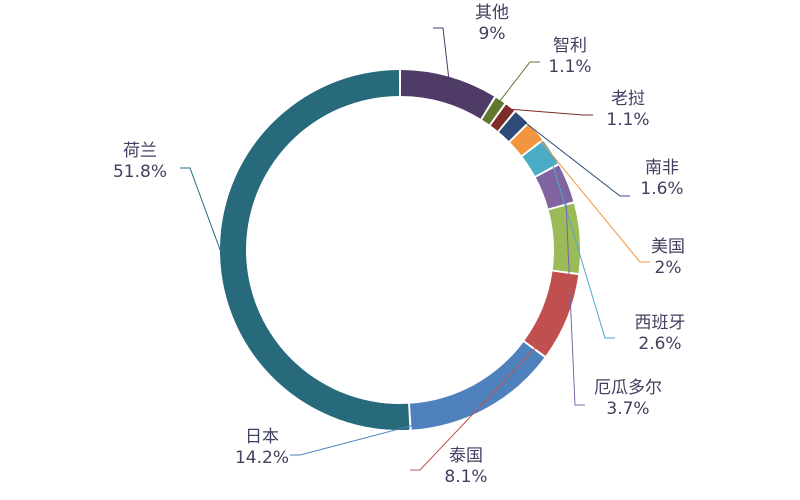  I want to click on slice-value-5: 2.6%, so click(659, 344).